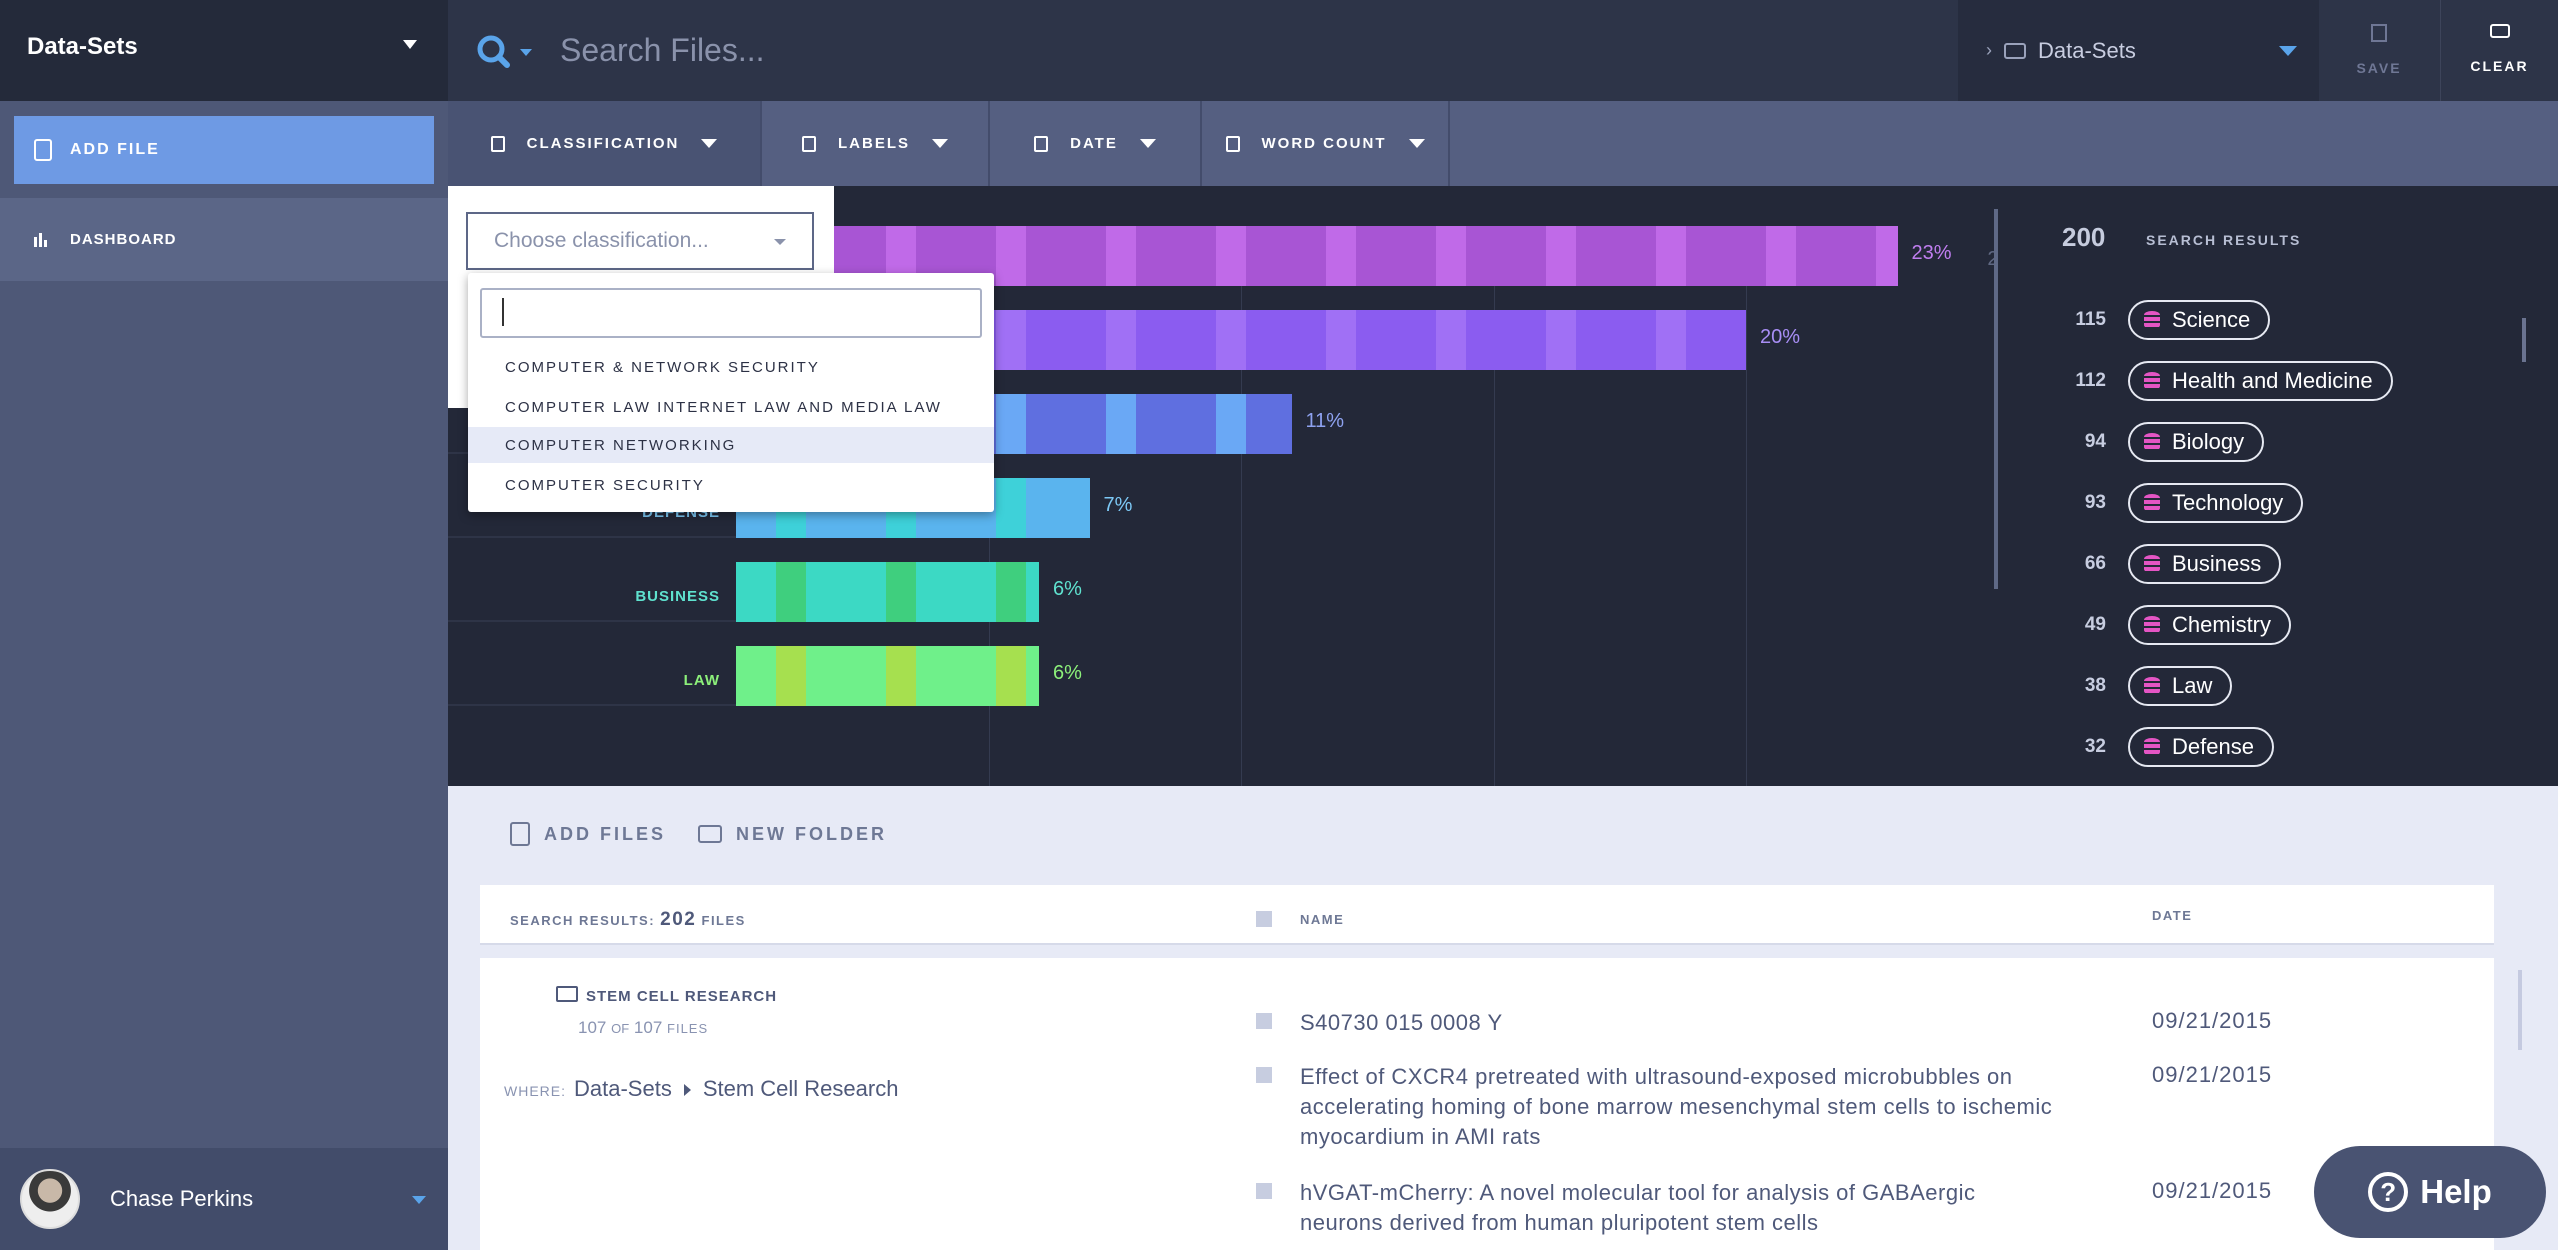 The width and height of the screenshot is (2558, 1250). I want to click on clear-button: CLEAR, so click(2499, 50).